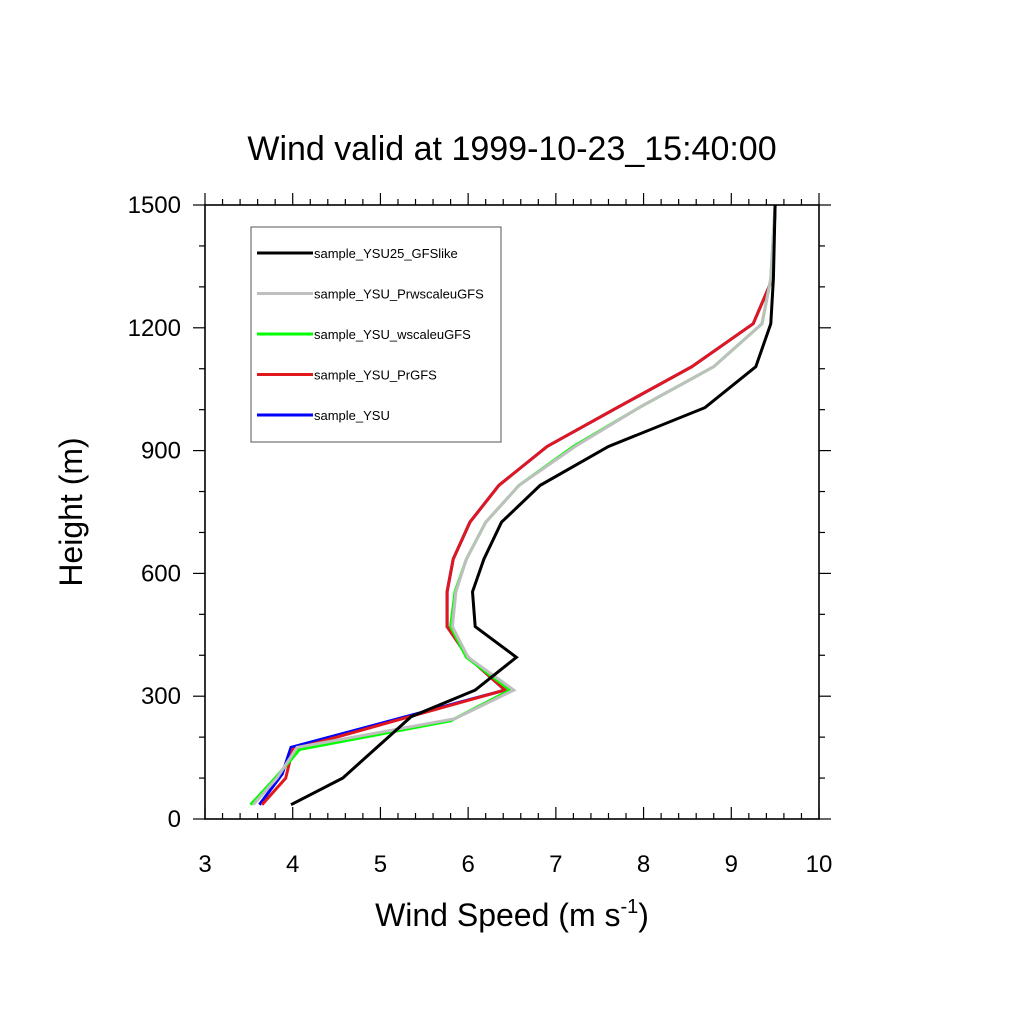 Image resolution: width=1024 pixels, height=1024 pixels. I want to click on y-tick-label: 900, so click(161, 451).